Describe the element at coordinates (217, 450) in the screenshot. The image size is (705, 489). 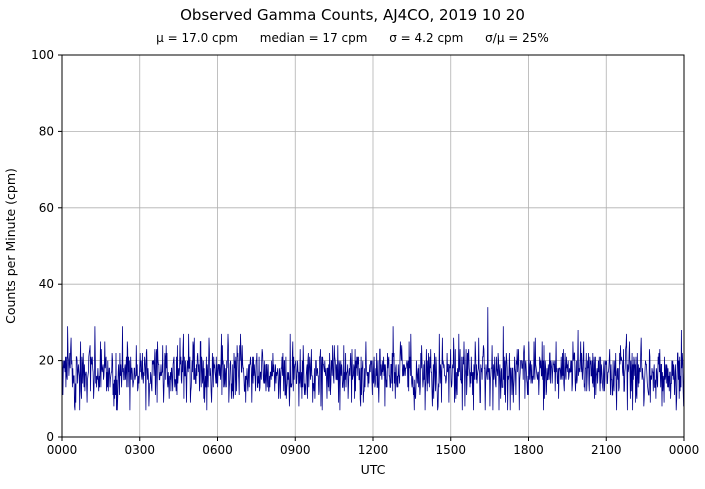
I see `x-tick-label: 0600` at that location.